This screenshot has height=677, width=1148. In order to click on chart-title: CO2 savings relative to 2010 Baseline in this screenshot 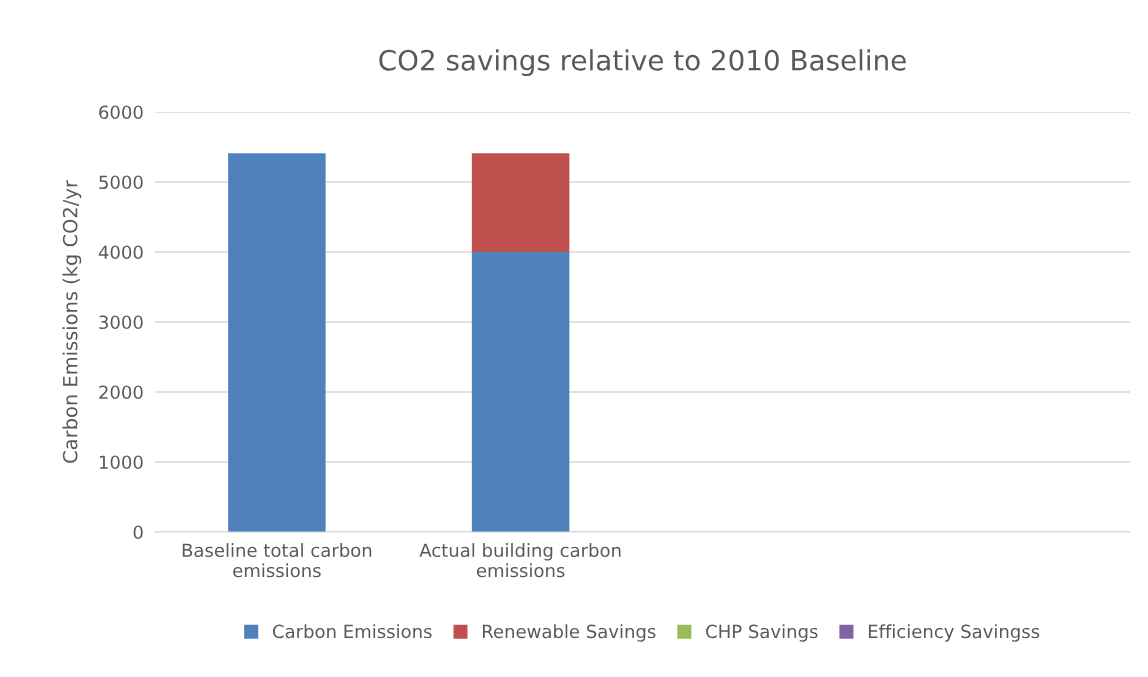, I will do `click(642, 63)`.